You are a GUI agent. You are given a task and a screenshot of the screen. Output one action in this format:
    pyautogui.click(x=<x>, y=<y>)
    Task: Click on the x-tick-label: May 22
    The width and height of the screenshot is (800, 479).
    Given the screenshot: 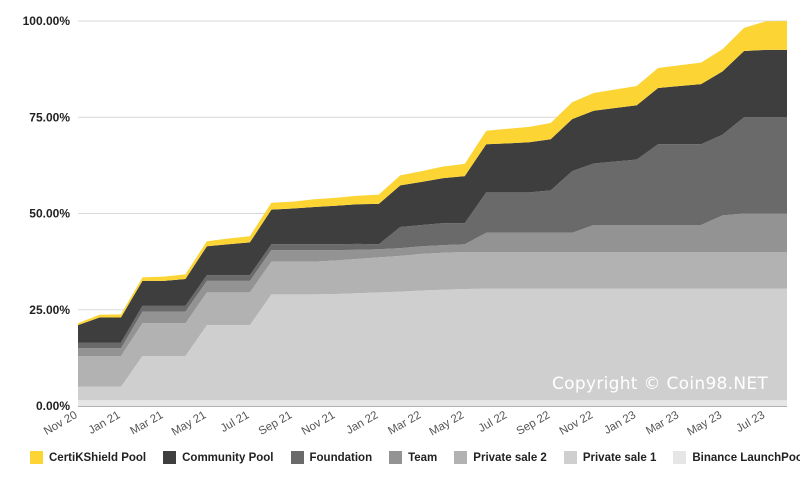 What is the action you would take?
    pyautogui.click(x=447, y=423)
    